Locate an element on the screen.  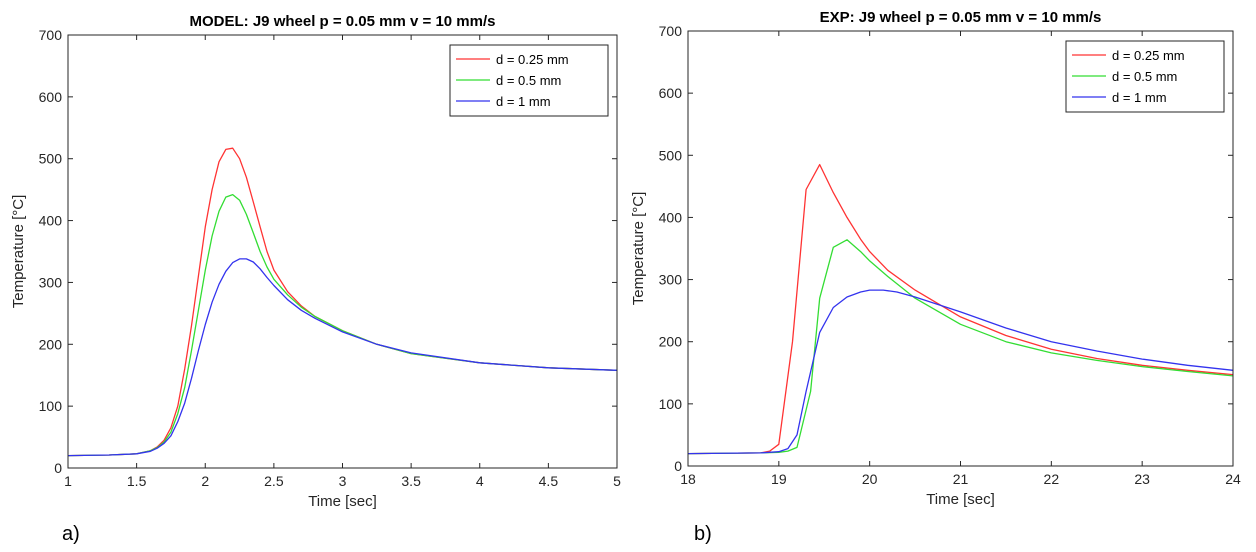
chart-title: MODEL: J9 wheel p = 0.05 mm v = 10 mm/s is located at coordinates (343, 21).